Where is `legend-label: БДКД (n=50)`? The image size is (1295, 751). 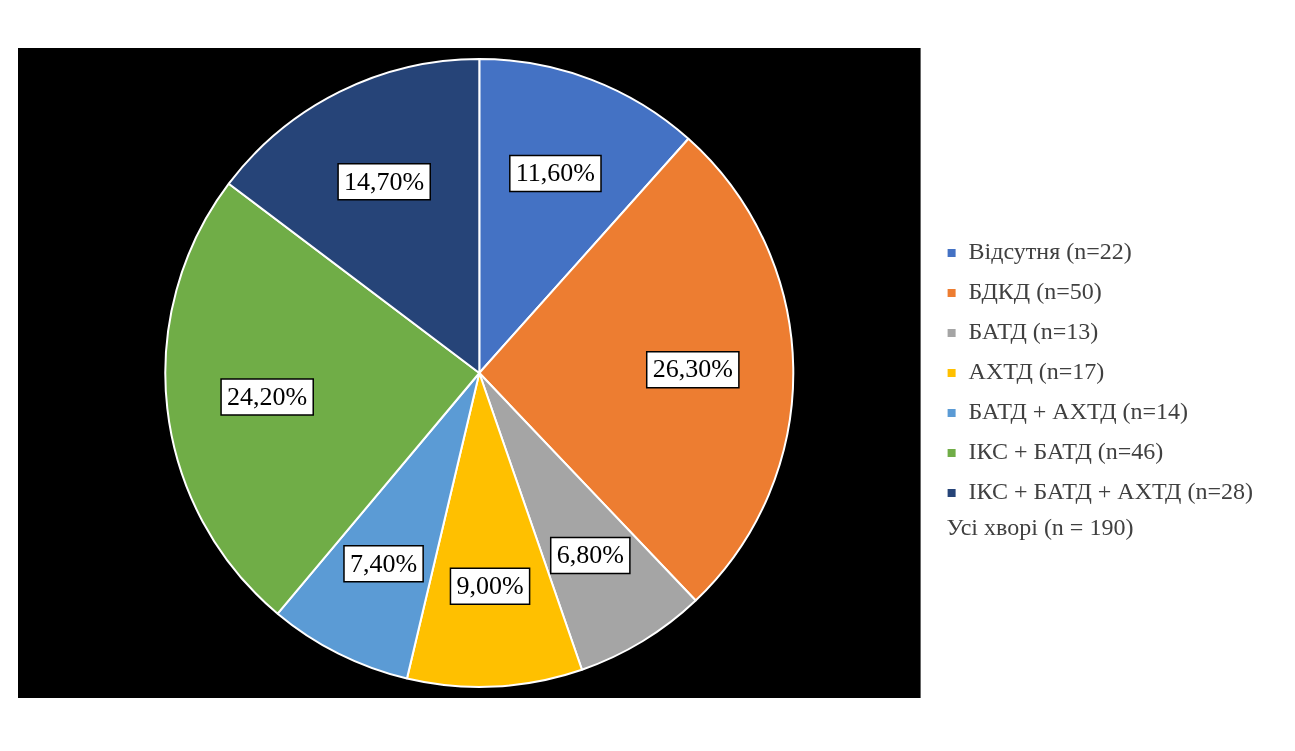 legend-label: БДКД (n=50) is located at coordinates (1035, 291).